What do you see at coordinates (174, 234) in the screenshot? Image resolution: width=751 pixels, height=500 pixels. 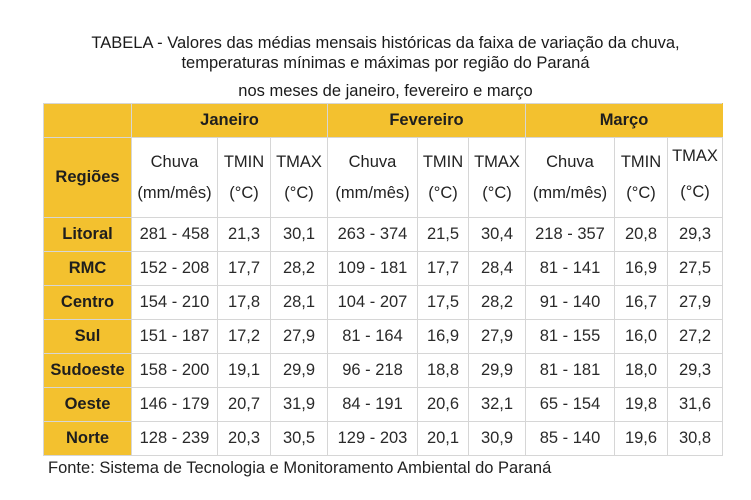 I see `cell-jan-chuva: 281 - 458` at bounding box center [174, 234].